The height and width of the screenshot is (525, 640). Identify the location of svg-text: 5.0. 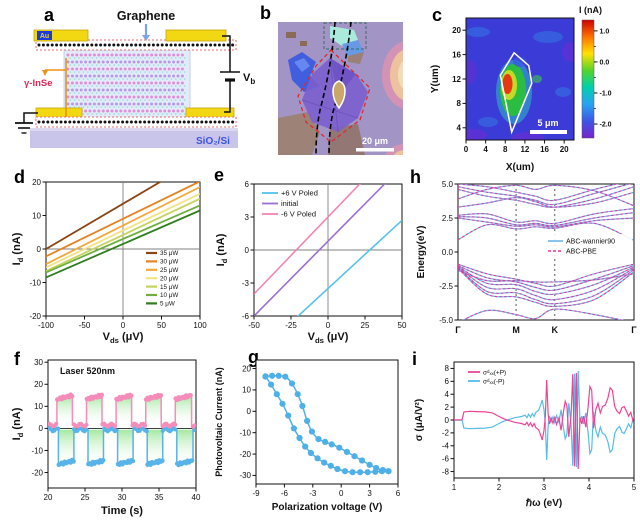
(448, 184).